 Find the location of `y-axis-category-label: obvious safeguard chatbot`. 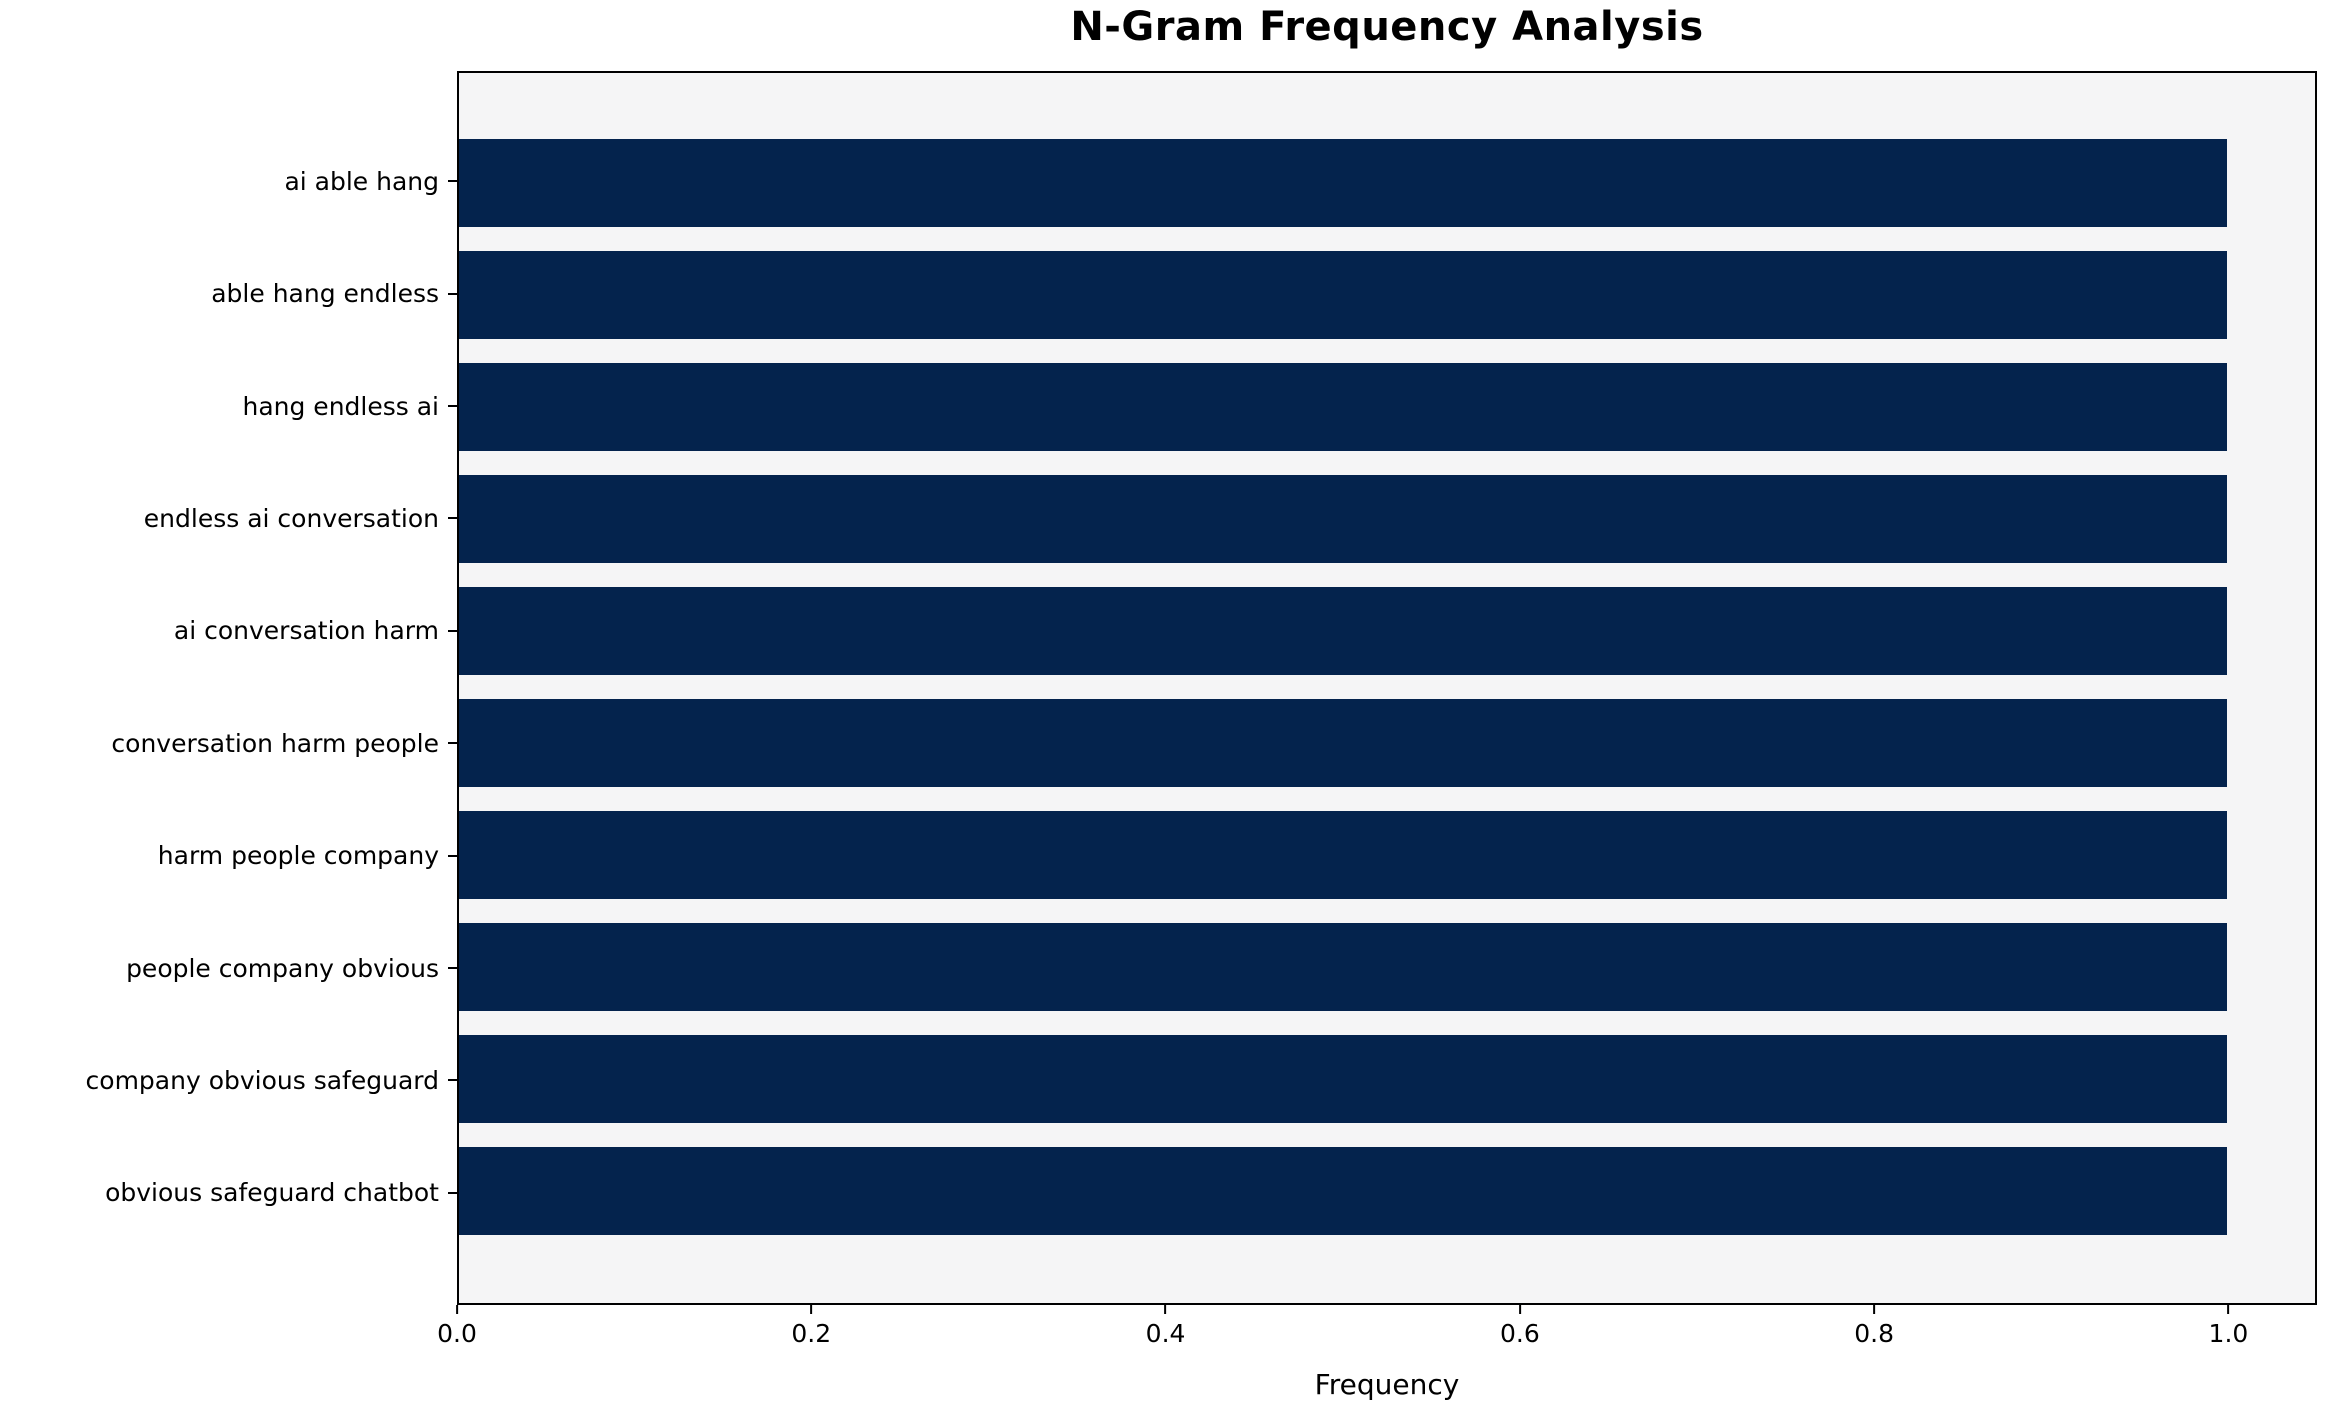

y-axis-category-label: obvious safeguard chatbot is located at coordinates (272, 1193).